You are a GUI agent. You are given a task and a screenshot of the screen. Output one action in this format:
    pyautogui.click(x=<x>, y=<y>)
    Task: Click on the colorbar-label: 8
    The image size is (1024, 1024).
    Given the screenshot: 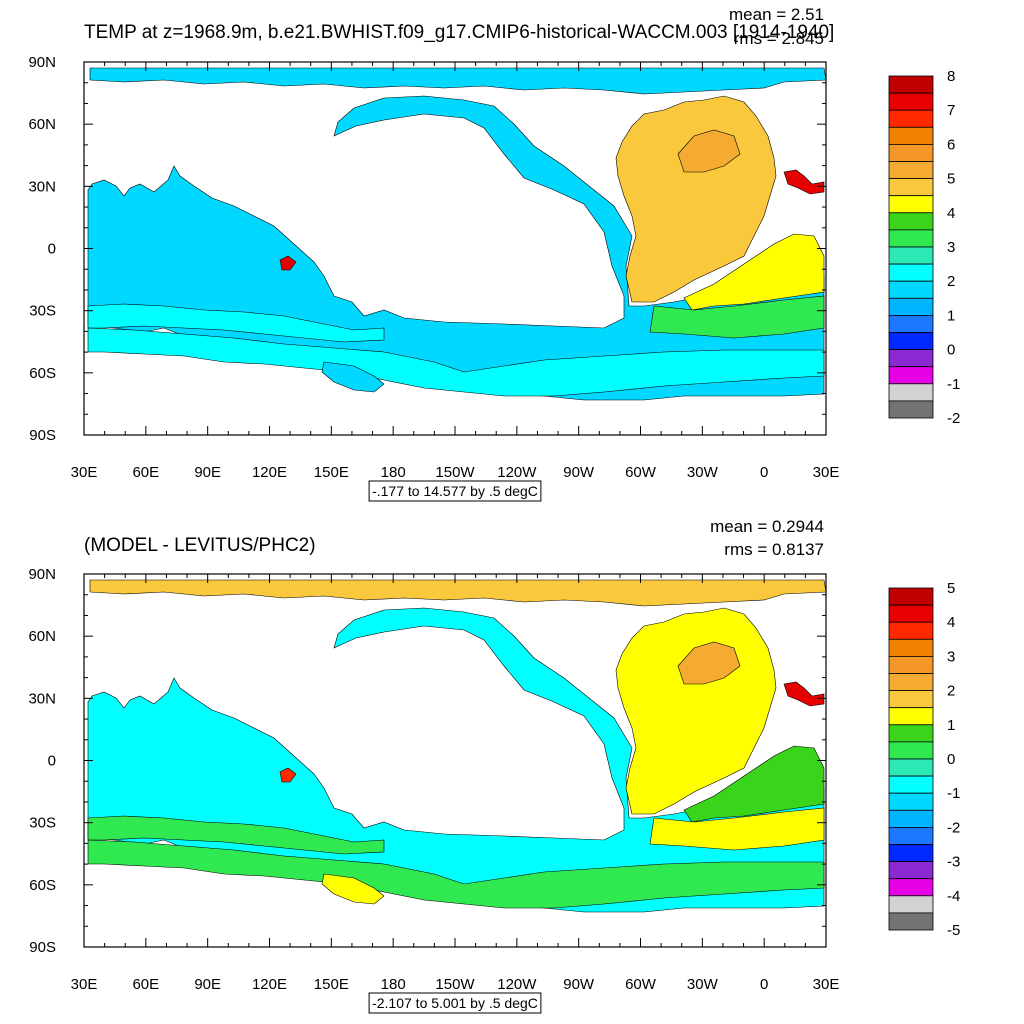 What is the action you would take?
    pyautogui.click(x=951, y=76)
    